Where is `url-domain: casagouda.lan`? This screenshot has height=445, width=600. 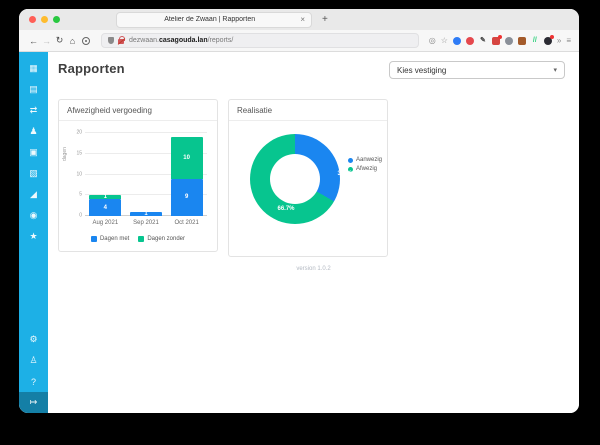
url-domain: casagouda.lan is located at coordinates (183, 40).